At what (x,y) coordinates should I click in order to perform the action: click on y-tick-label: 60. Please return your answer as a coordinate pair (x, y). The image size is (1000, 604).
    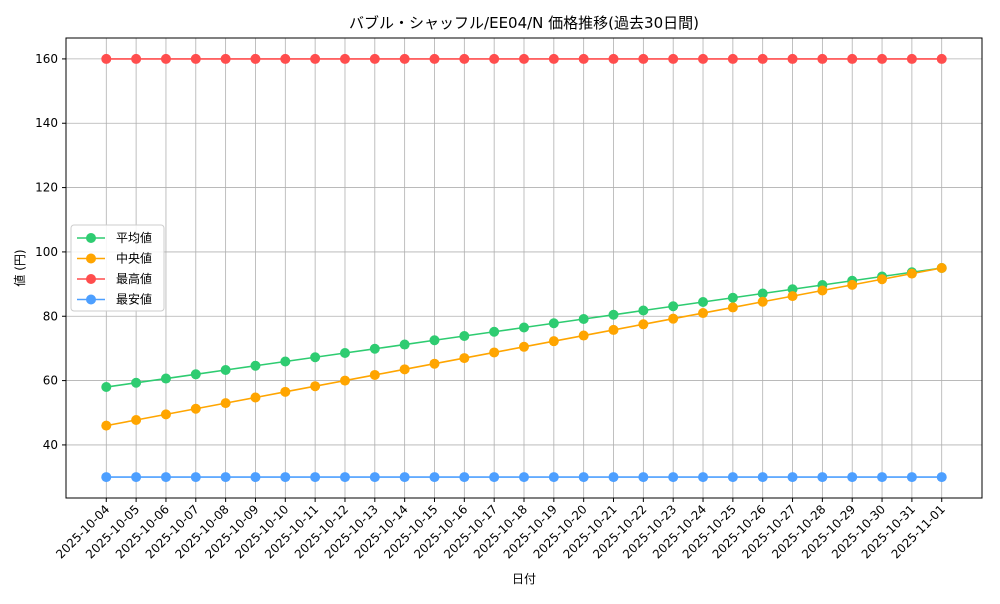
    Looking at the image, I should click on (50, 381).